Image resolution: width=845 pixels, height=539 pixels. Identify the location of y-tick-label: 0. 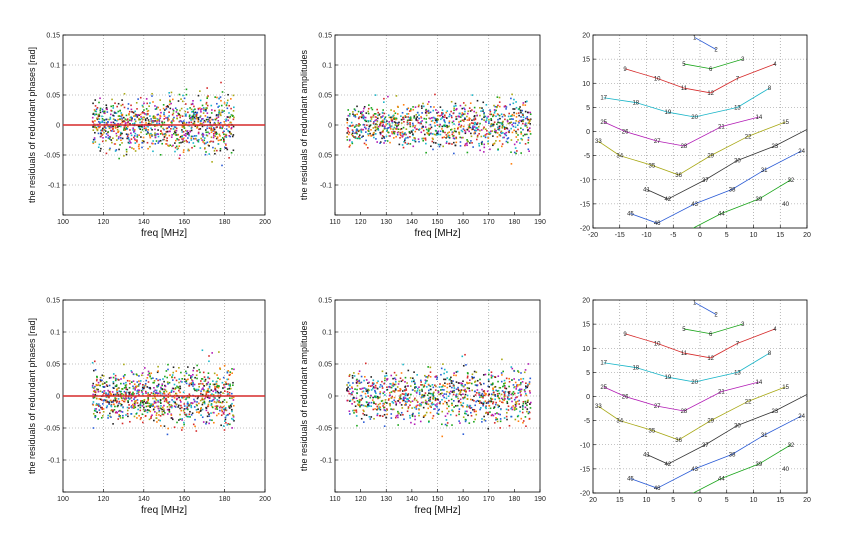
(58, 397).